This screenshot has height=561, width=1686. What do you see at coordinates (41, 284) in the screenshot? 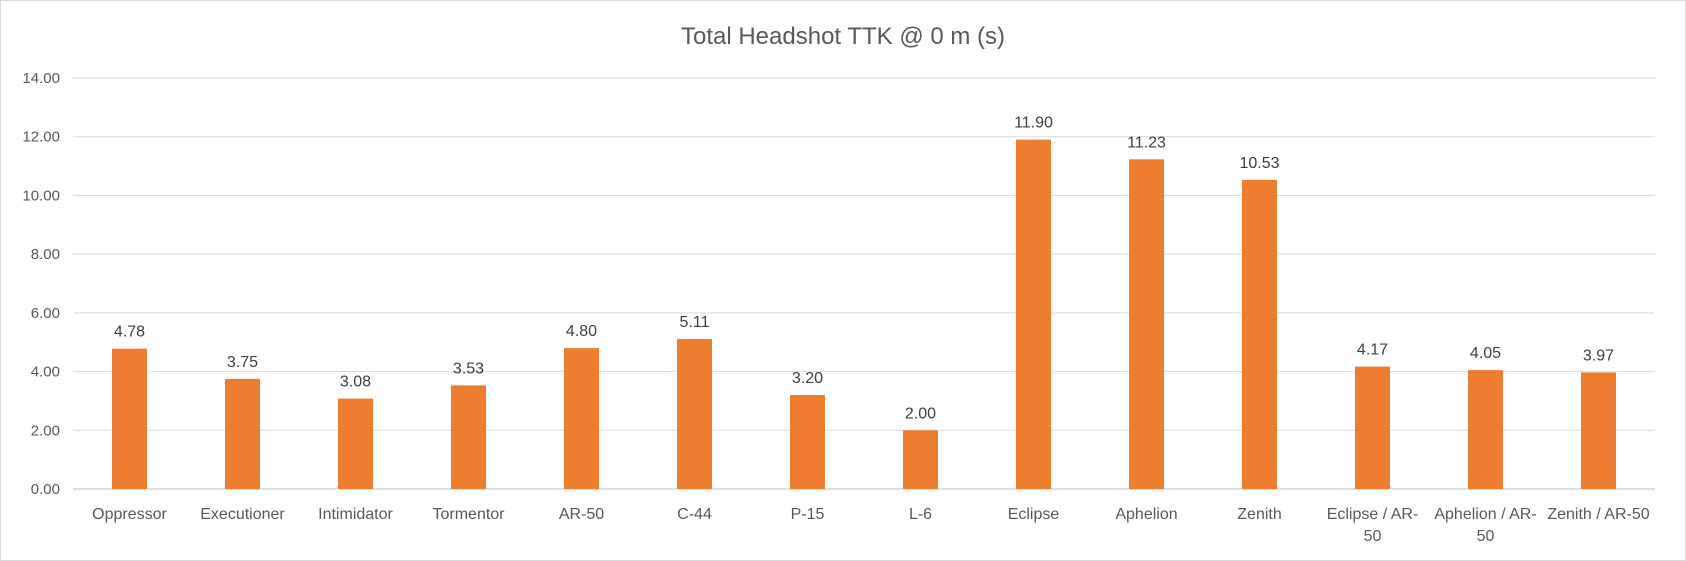
I see `y-axis-tick-labels: 0.00 2.00 4.00 6.00 8.00 10.00 12.00 14.00` at bounding box center [41, 284].